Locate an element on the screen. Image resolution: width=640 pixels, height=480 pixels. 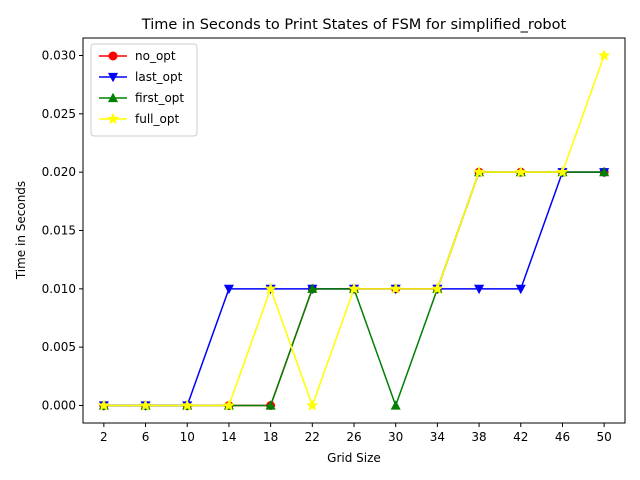
legend-label: last_opt is located at coordinates (159, 77).